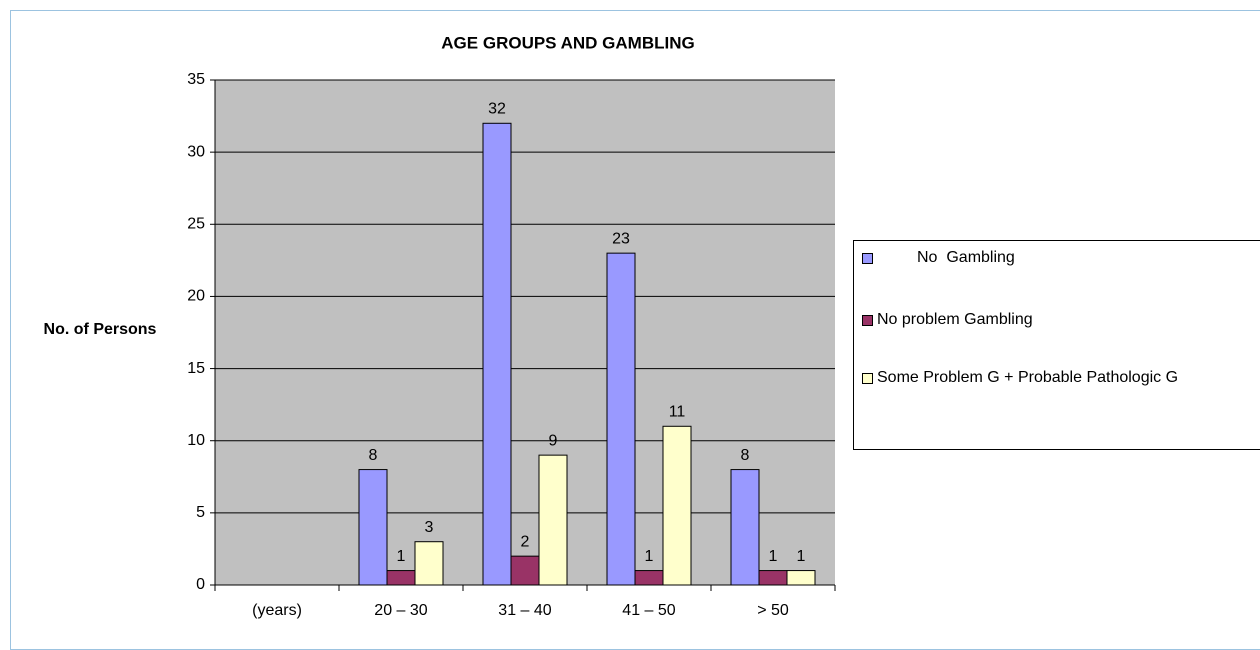  Describe the element at coordinates (200, 584) in the screenshot. I see `y-tick-label: 0` at that location.